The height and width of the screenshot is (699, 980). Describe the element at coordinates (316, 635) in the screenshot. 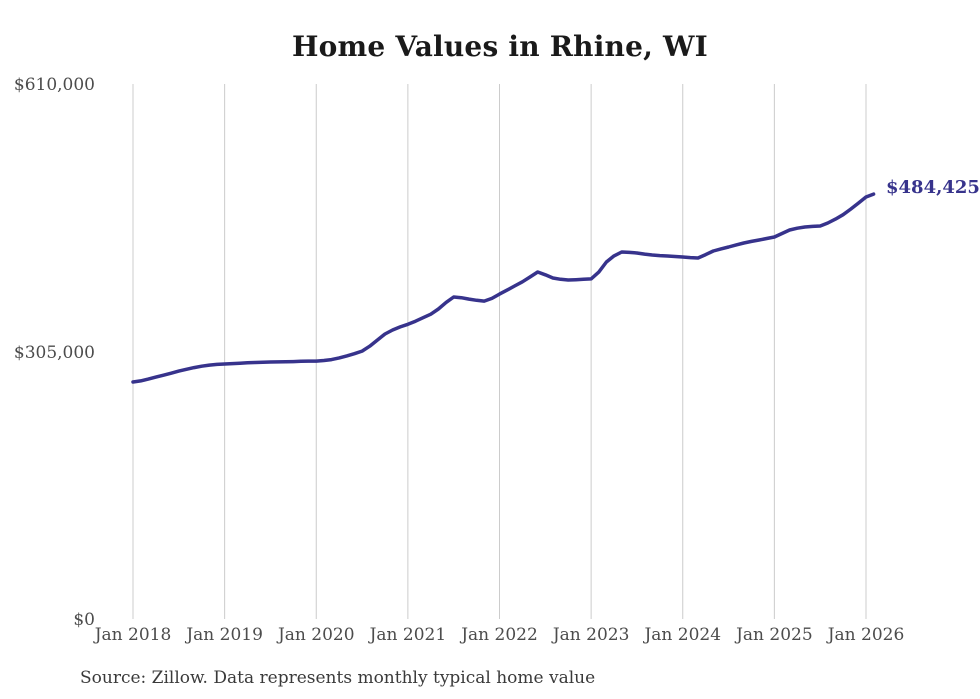

I see `x-tick-label: Jan 2020` at that location.